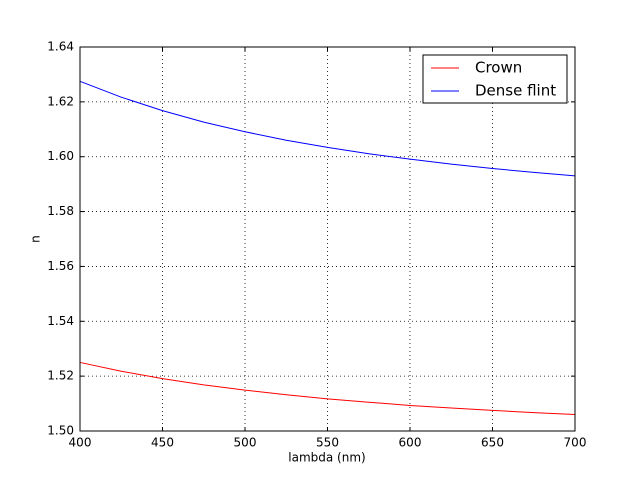  What do you see at coordinates (498, 68) in the screenshot?
I see `legend-label: Crown` at bounding box center [498, 68].